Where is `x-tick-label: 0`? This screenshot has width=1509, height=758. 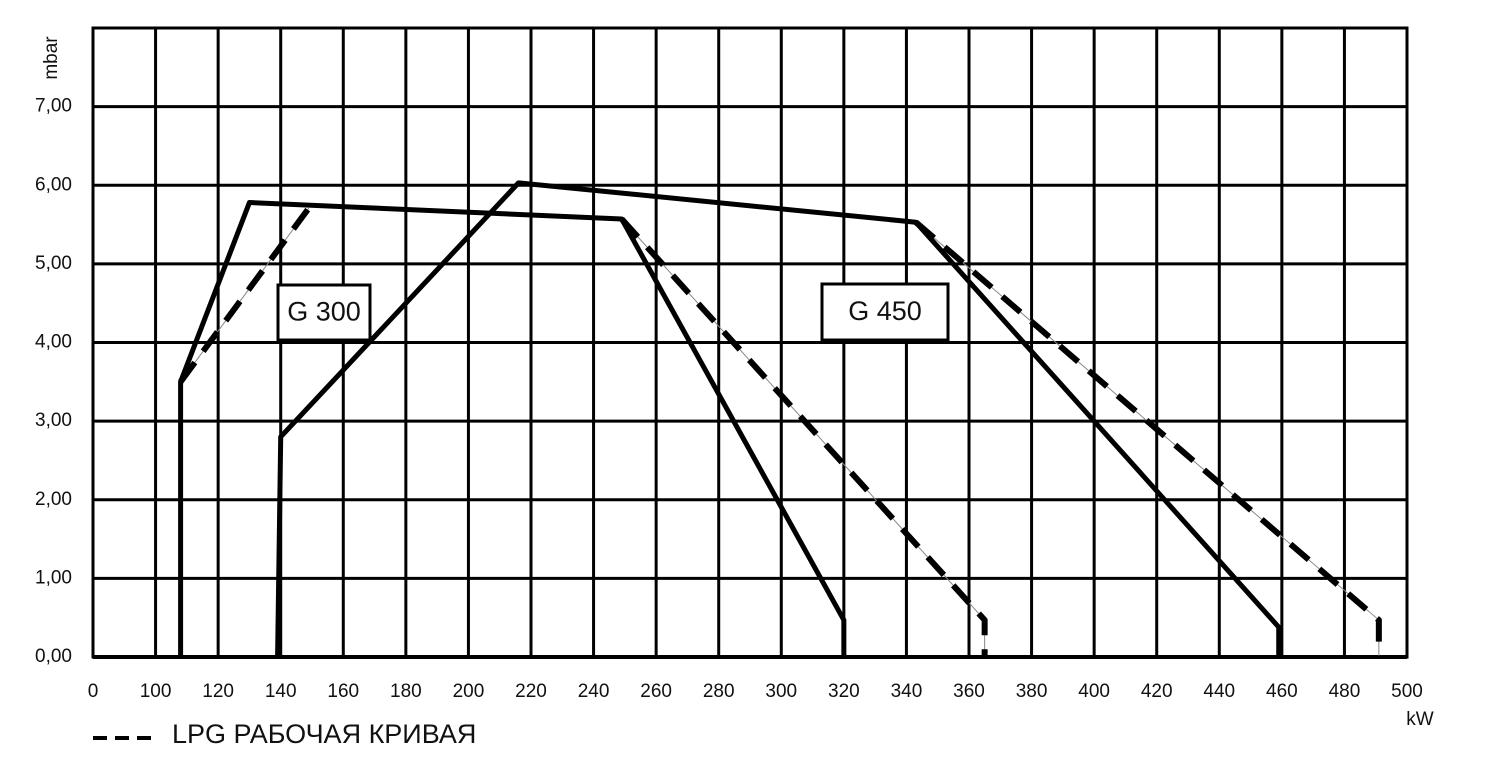 x-tick-label: 0 is located at coordinates (93, 691).